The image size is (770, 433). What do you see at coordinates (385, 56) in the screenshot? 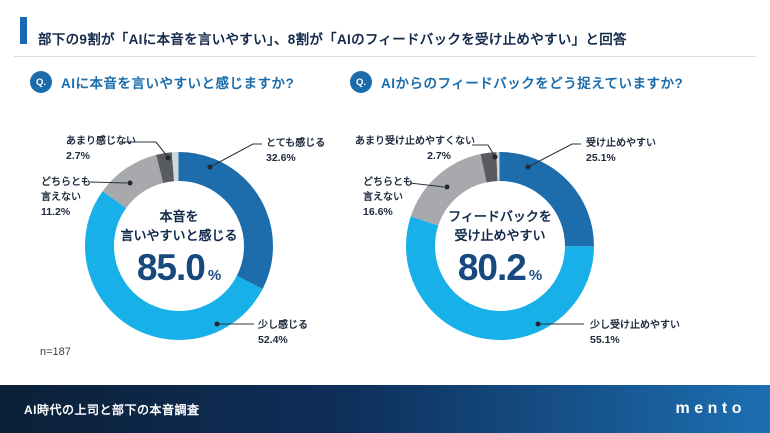
I see `header-divider` at bounding box center [385, 56].